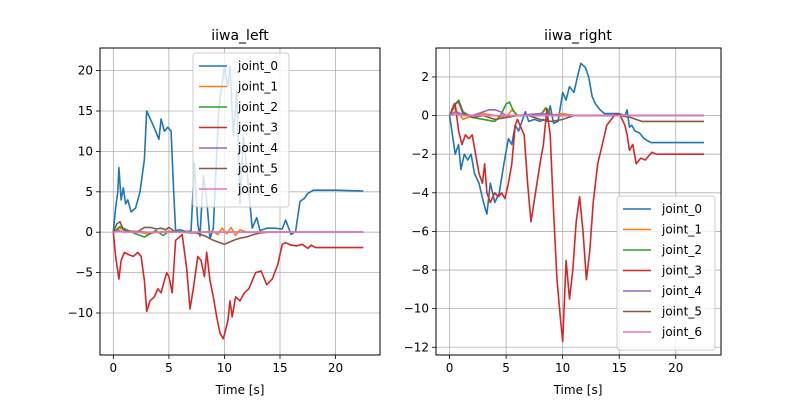  I want to click on right-legend-label-joint-3: joint_3, so click(681, 271).